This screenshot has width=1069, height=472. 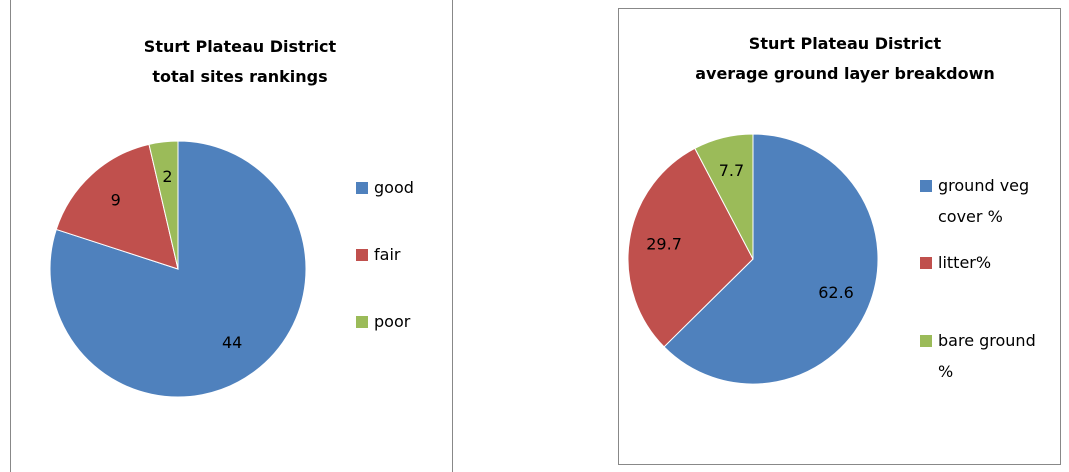 What do you see at coordinates (987, 356) in the screenshot?
I see `legend-label: bare ground %` at bounding box center [987, 356].